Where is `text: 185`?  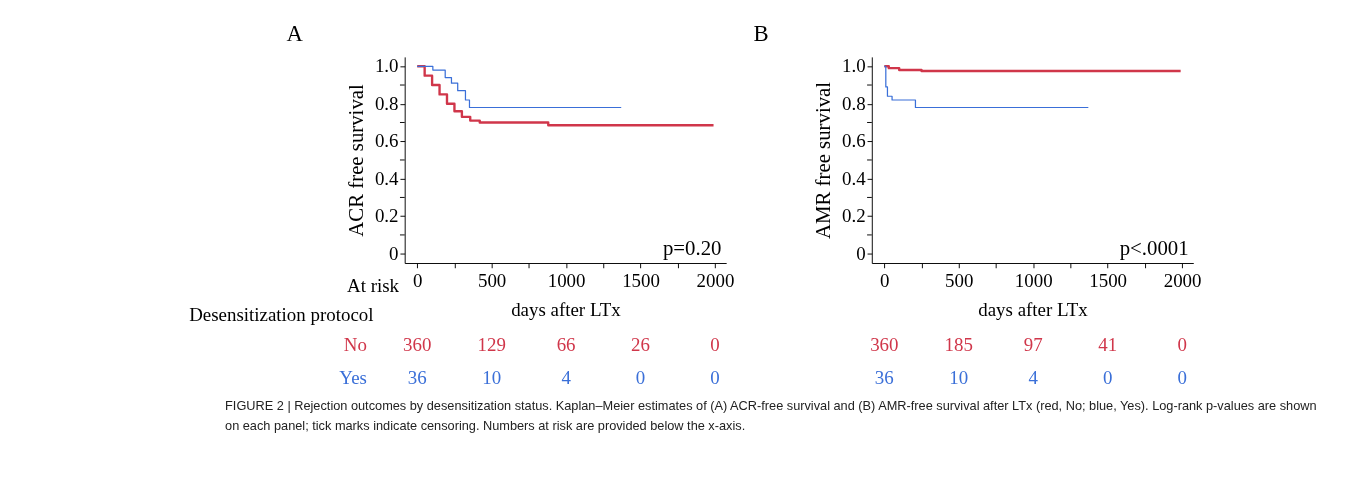 text: 185 is located at coordinates (958, 344).